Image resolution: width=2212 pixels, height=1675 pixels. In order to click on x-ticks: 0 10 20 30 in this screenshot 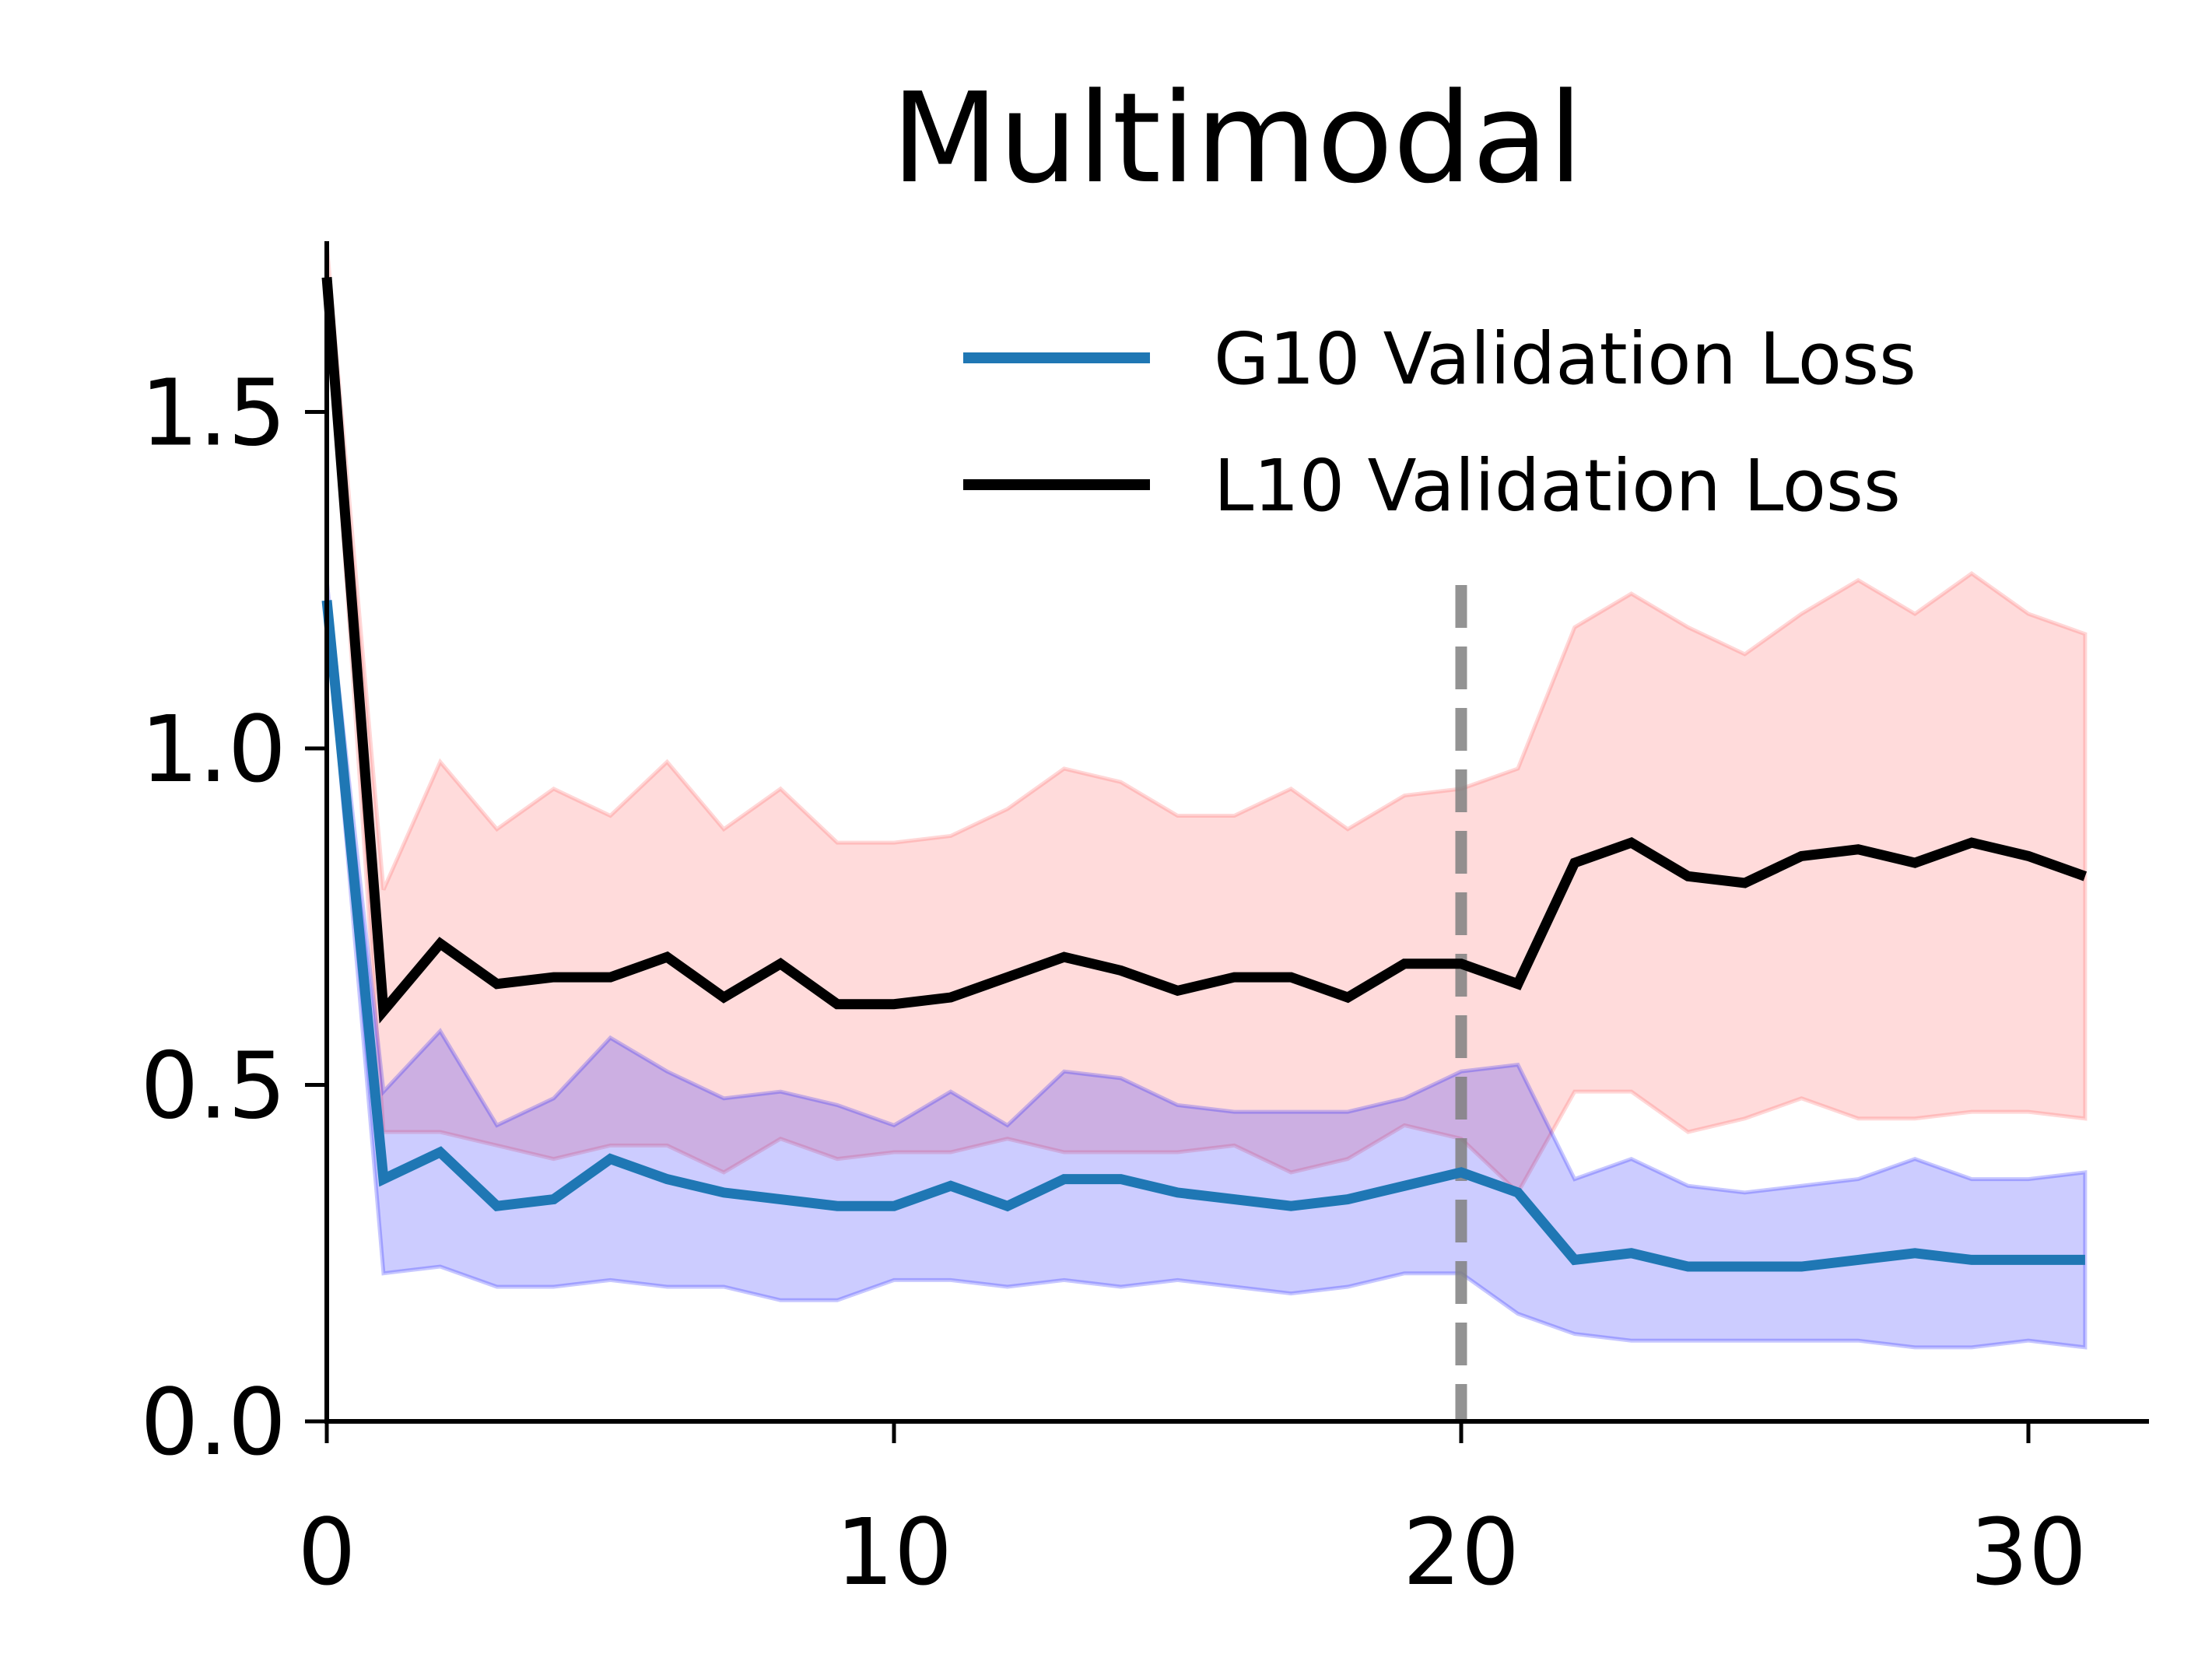, I will do `click(1192, 1513)`.